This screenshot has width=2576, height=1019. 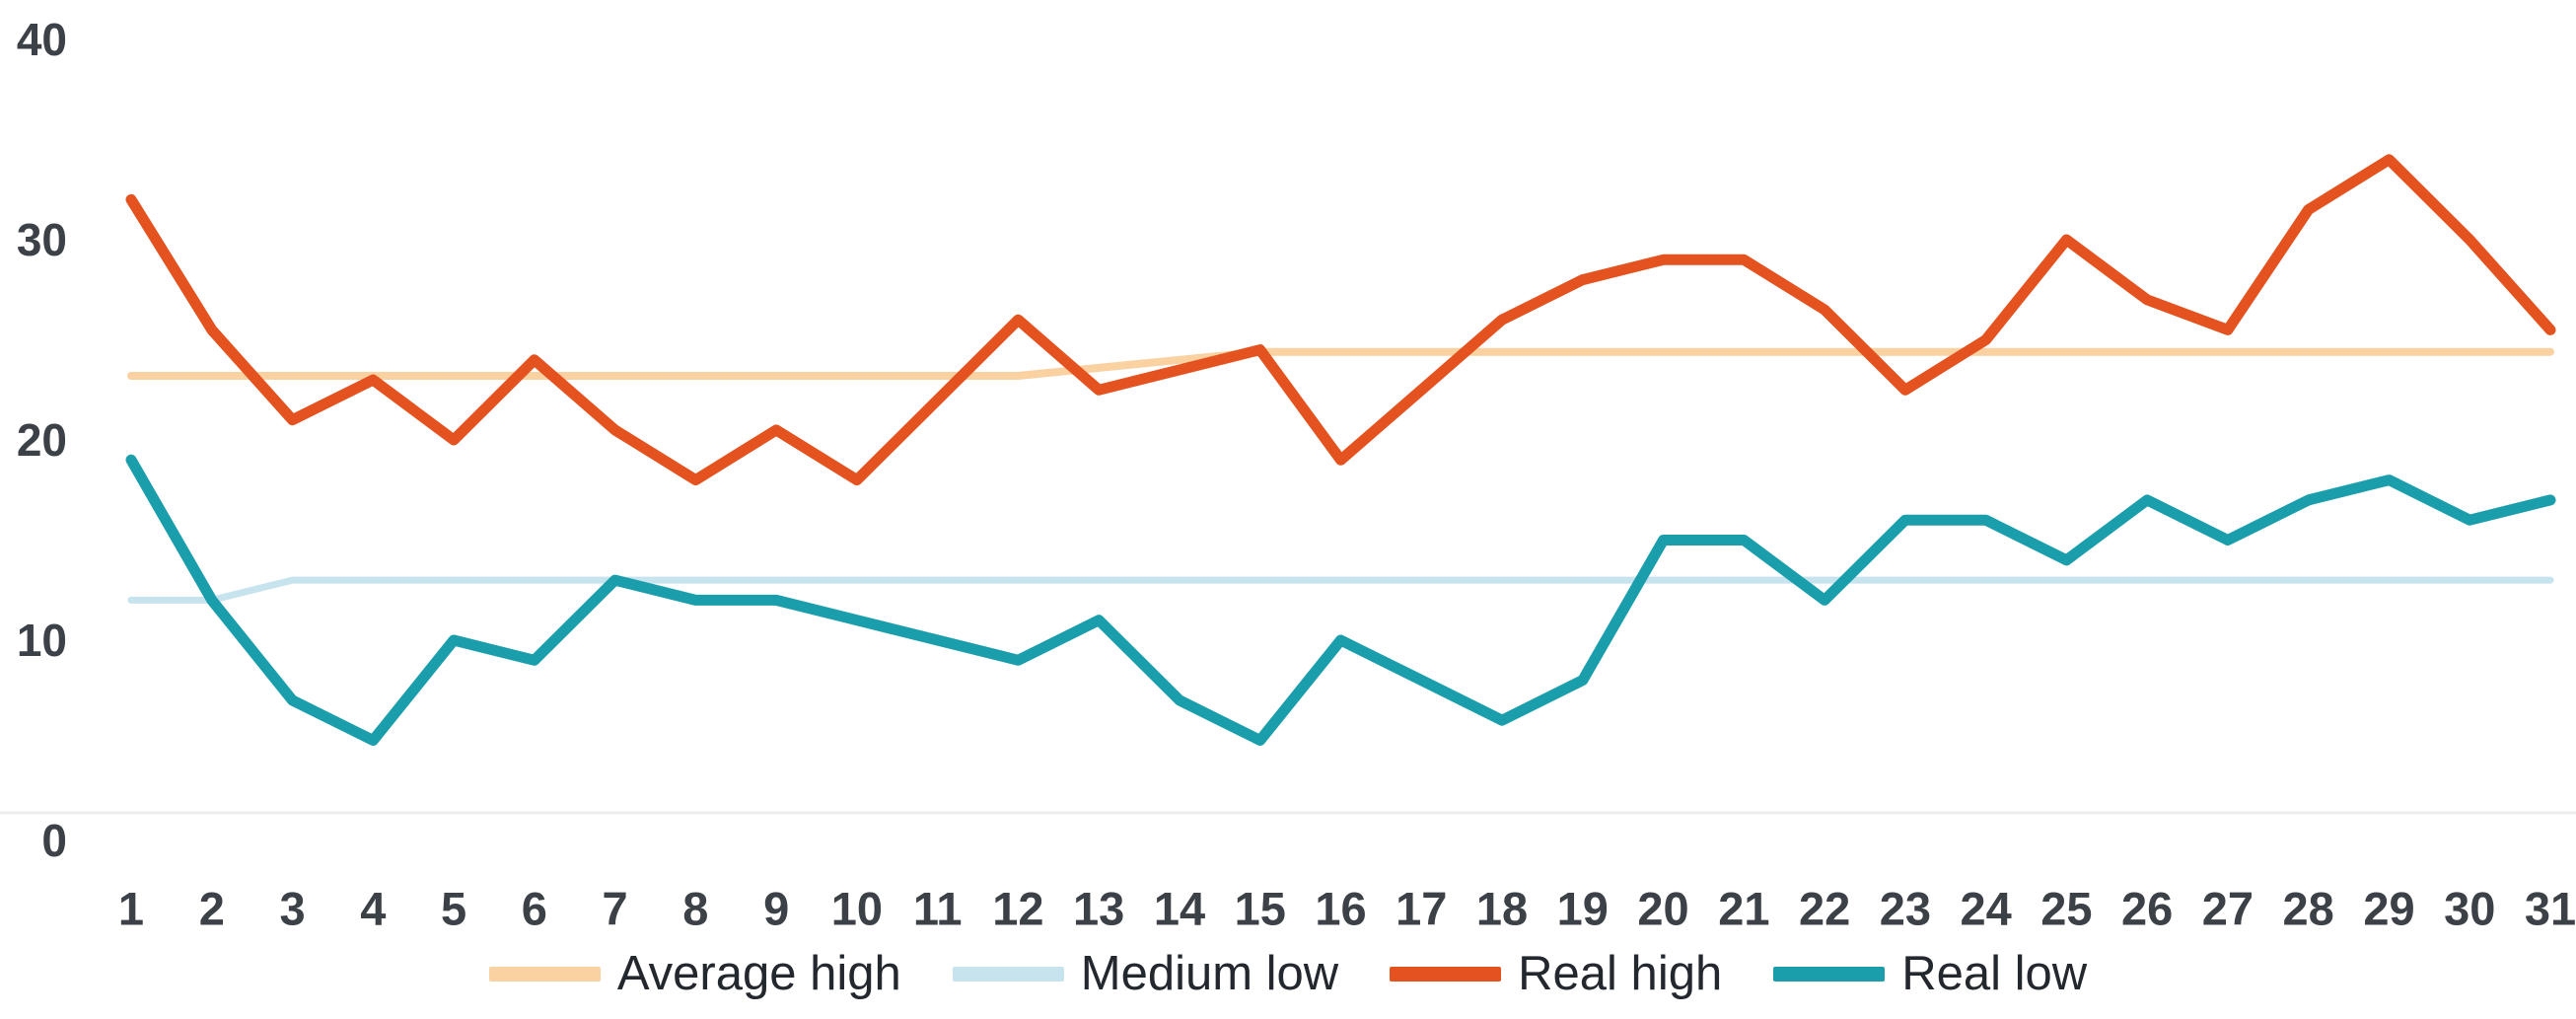 I want to click on x-axis-tick-label-7: 7, so click(x=615, y=909).